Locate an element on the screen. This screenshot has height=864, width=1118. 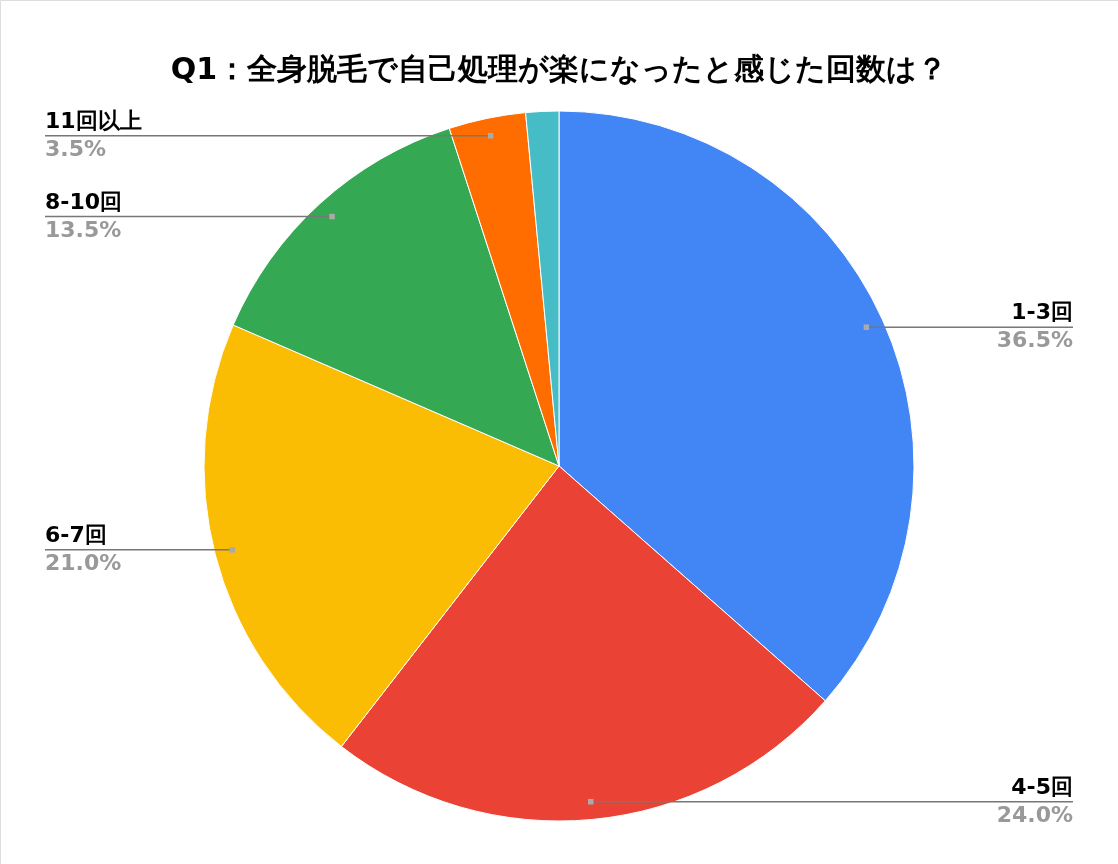
data-label: 36.5% is located at coordinates (1034, 340).